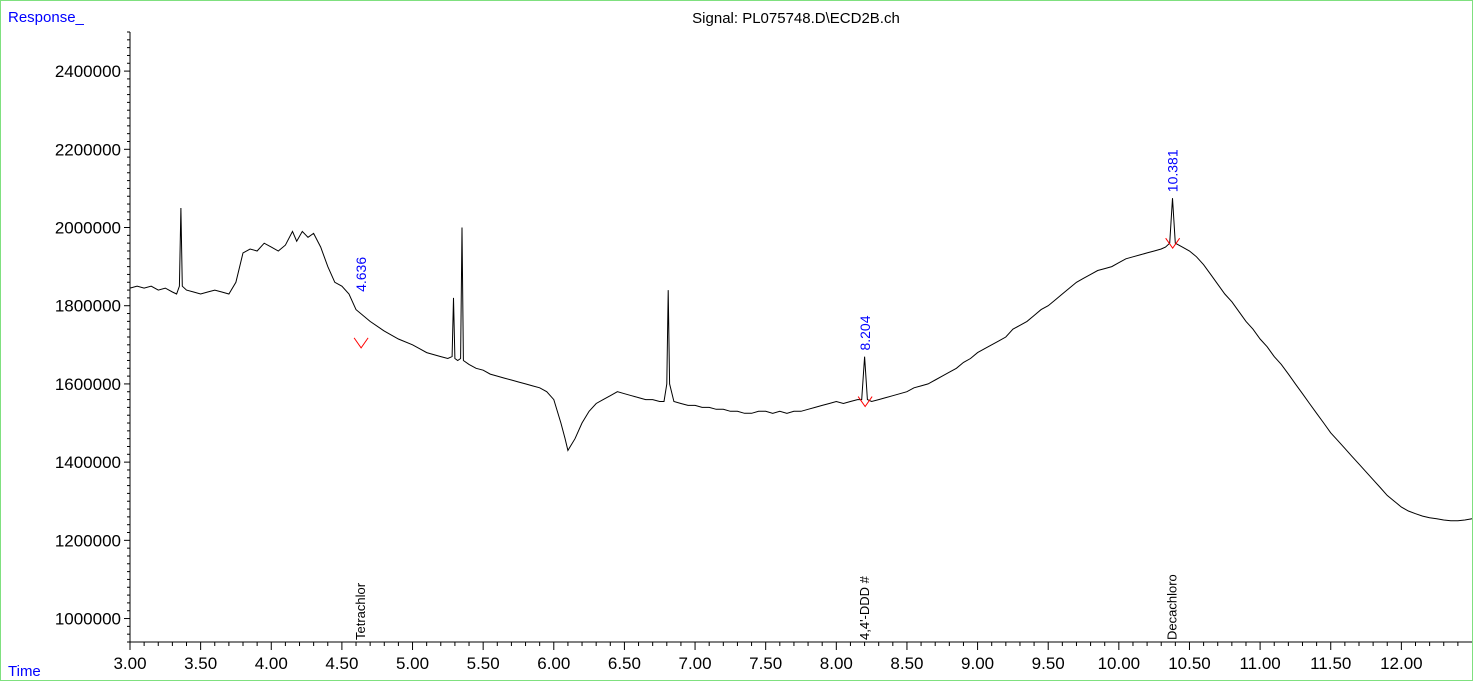 The image size is (1473, 681). What do you see at coordinates (1173, 170) in the screenshot?
I see `peak-rt-label: 10.381` at bounding box center [1173, 170].